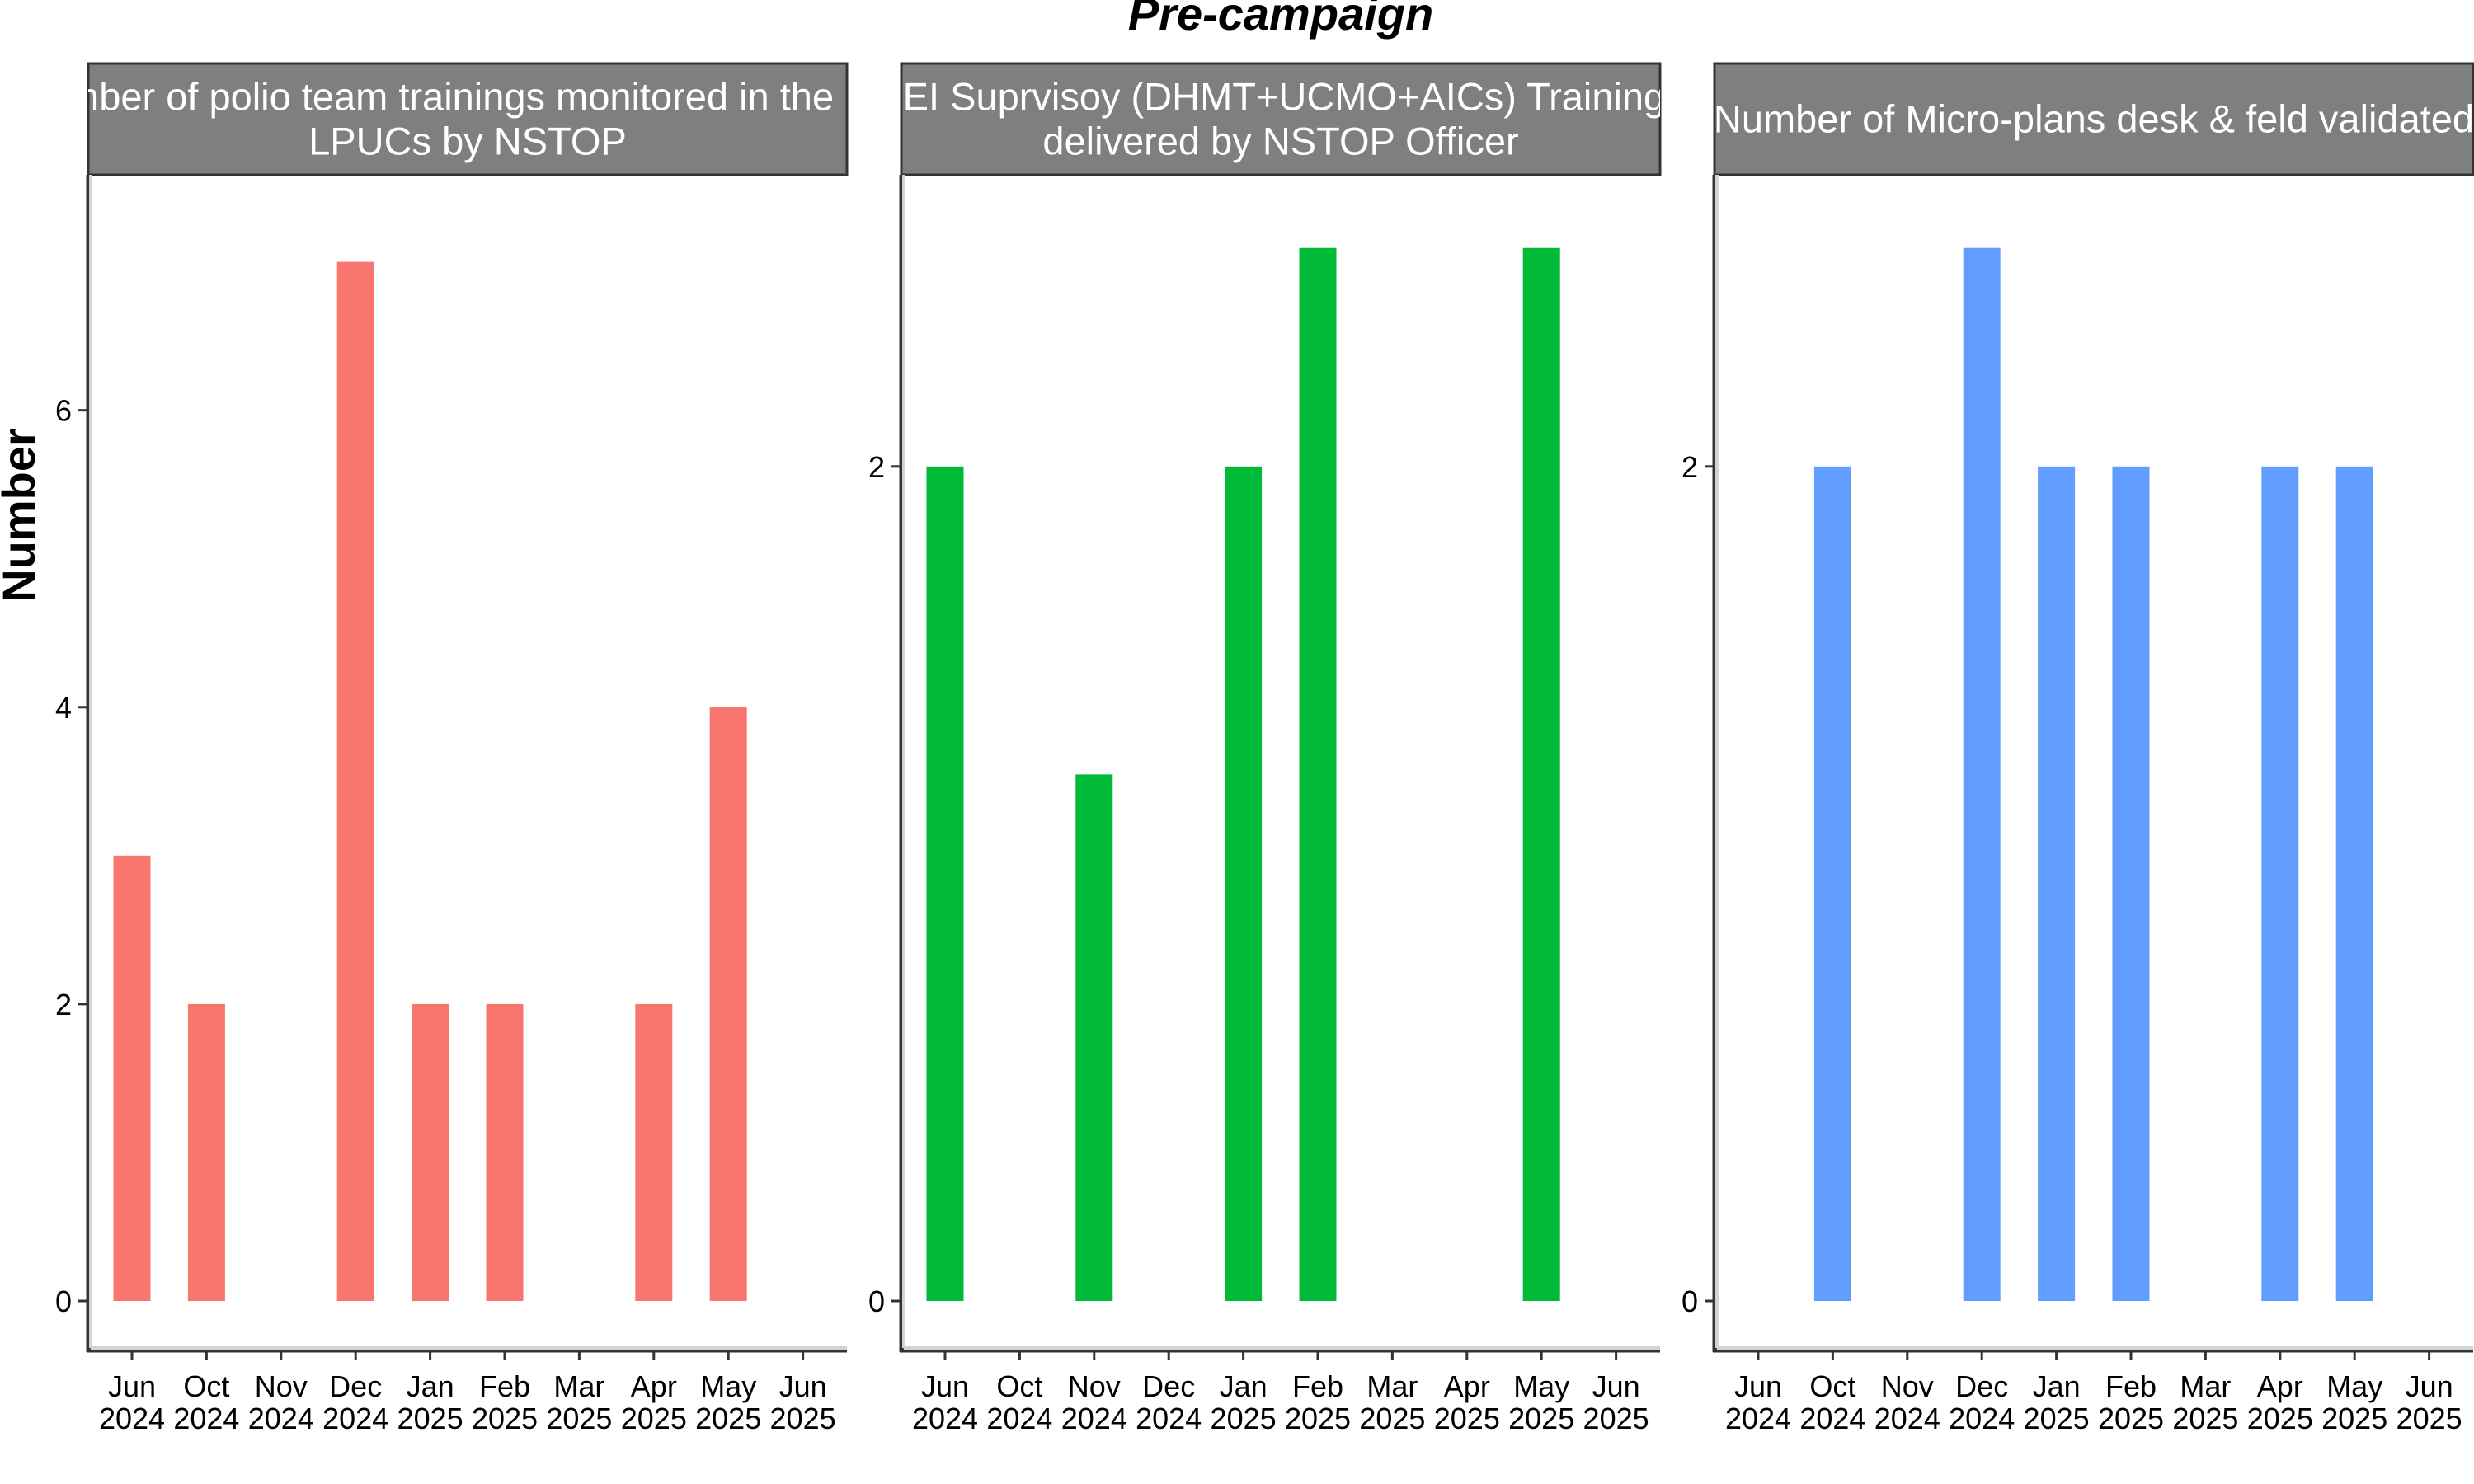 The height and width of the screenshot is (1484, 2474). I want to click on y-tick-label: 4, so click(63, 708).